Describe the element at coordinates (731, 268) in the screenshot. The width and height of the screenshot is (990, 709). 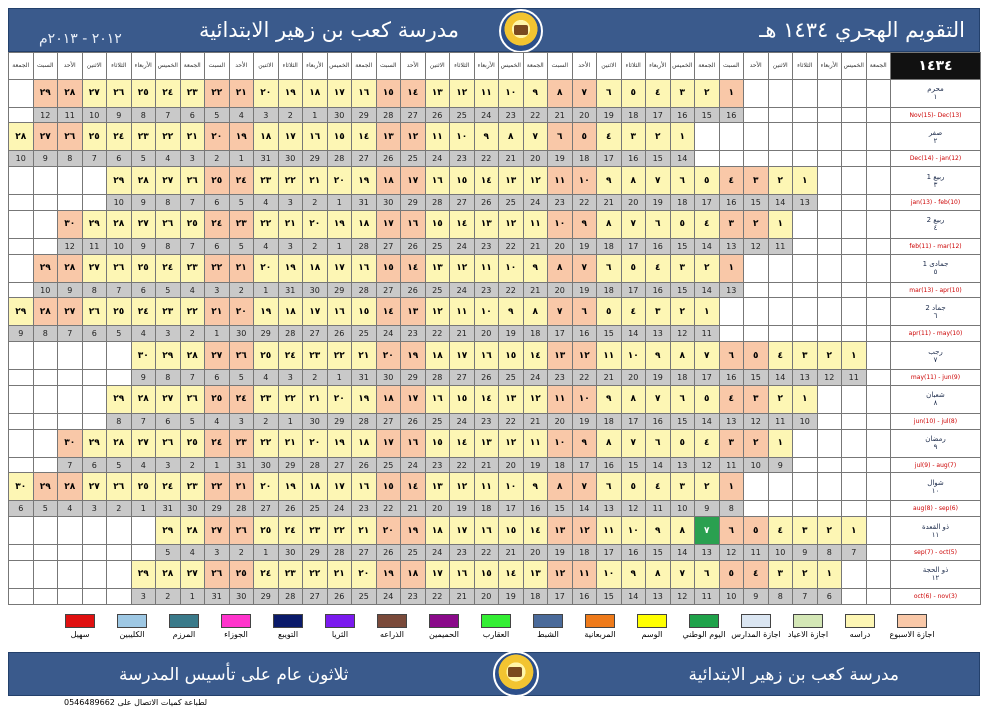
I see `hijri-day: ١` at that location.